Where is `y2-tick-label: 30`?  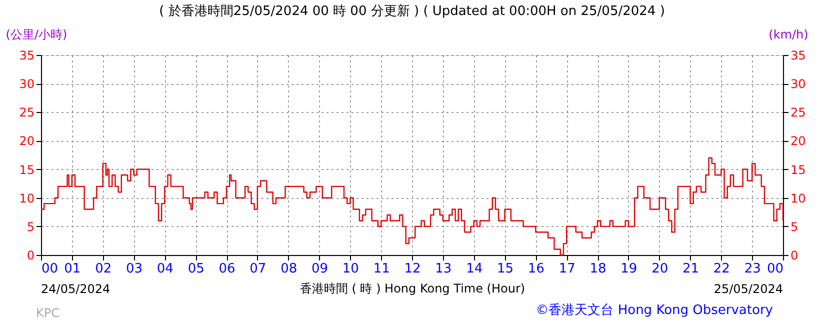 y2-tick-label: 30 is located at coordinates (798, 84).